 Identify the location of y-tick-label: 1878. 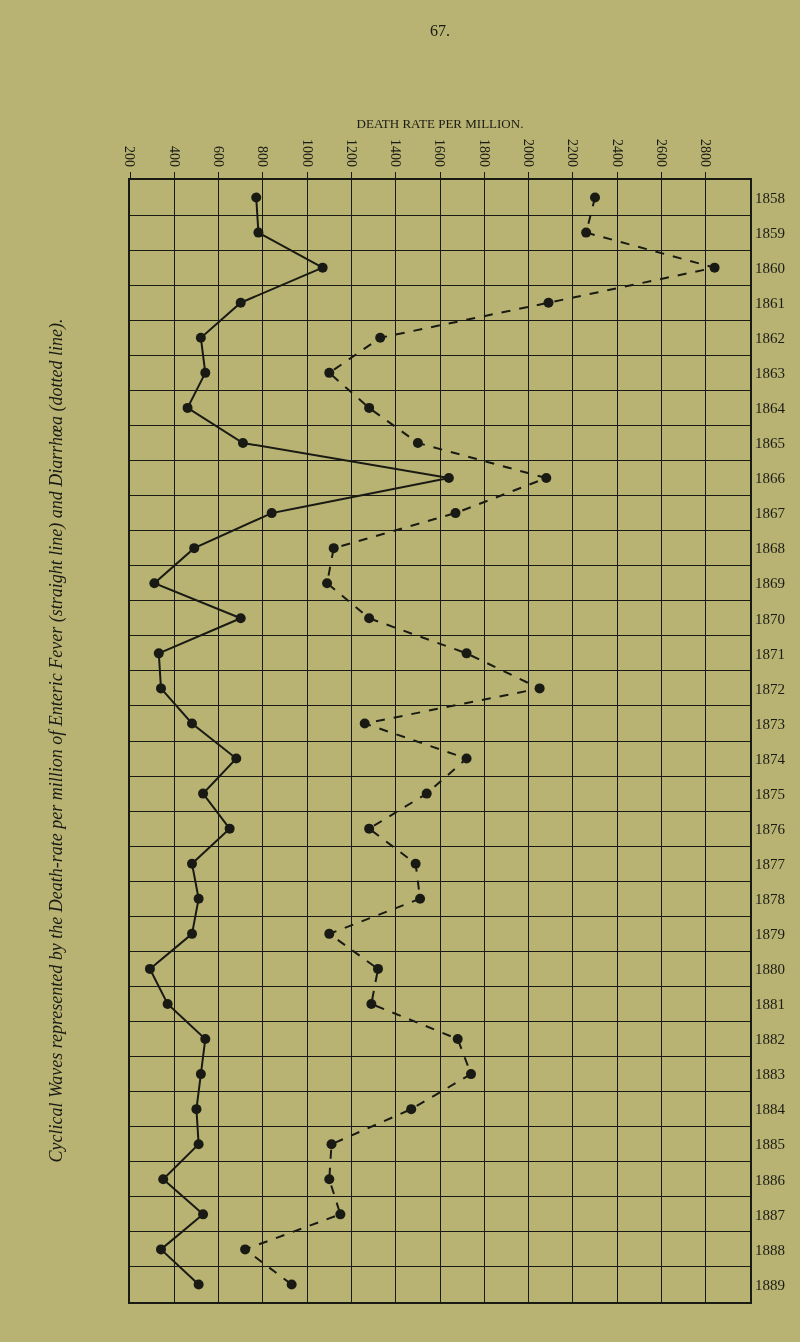
(770, 899).